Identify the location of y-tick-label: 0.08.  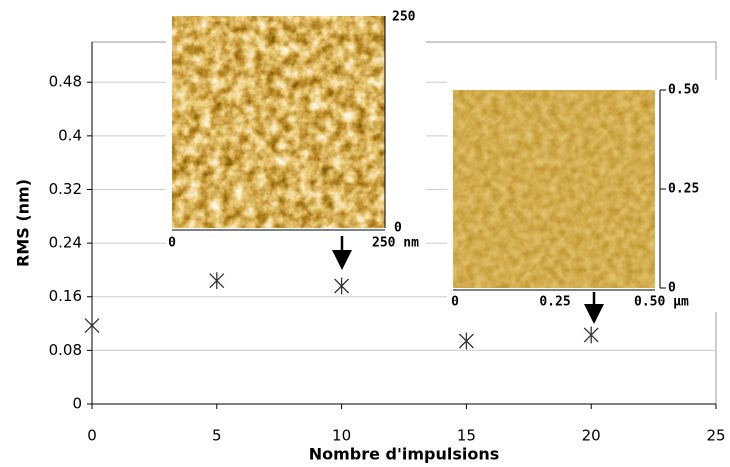
(65, 350).